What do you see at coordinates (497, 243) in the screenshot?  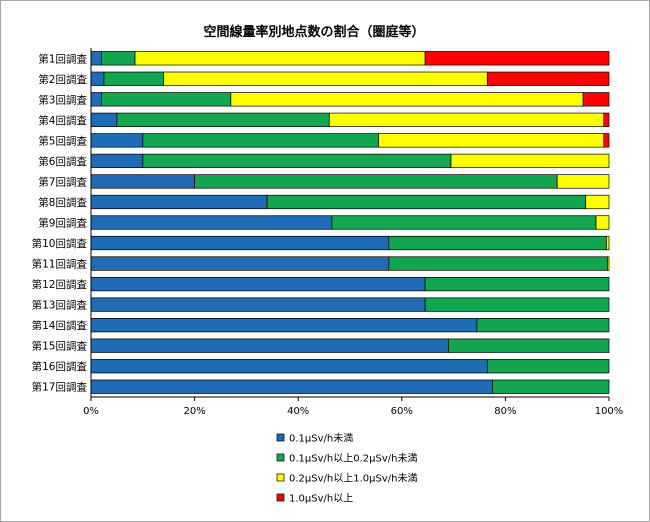 I see `bar-series2-row10` at bounding box center [497, 243].